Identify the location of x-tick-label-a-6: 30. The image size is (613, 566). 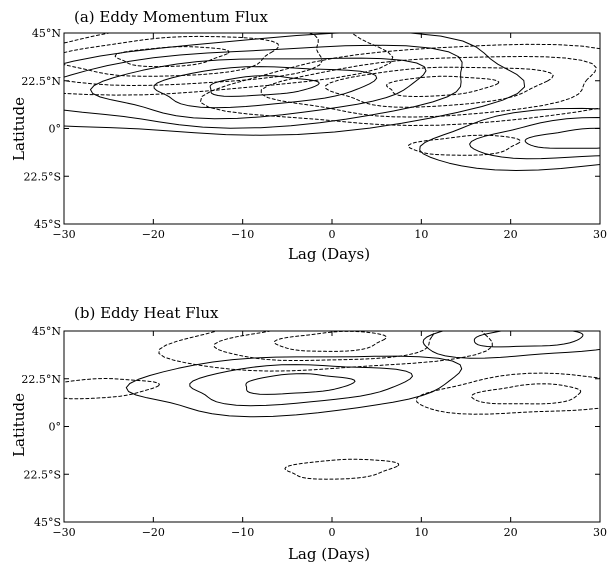
(600, 234).